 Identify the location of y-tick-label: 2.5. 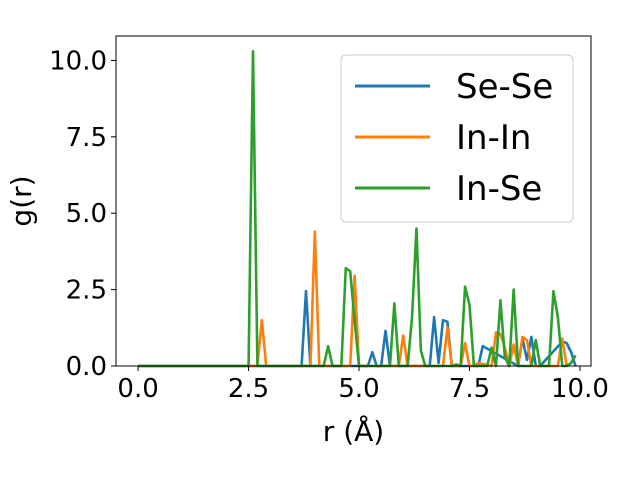
(86, 291).